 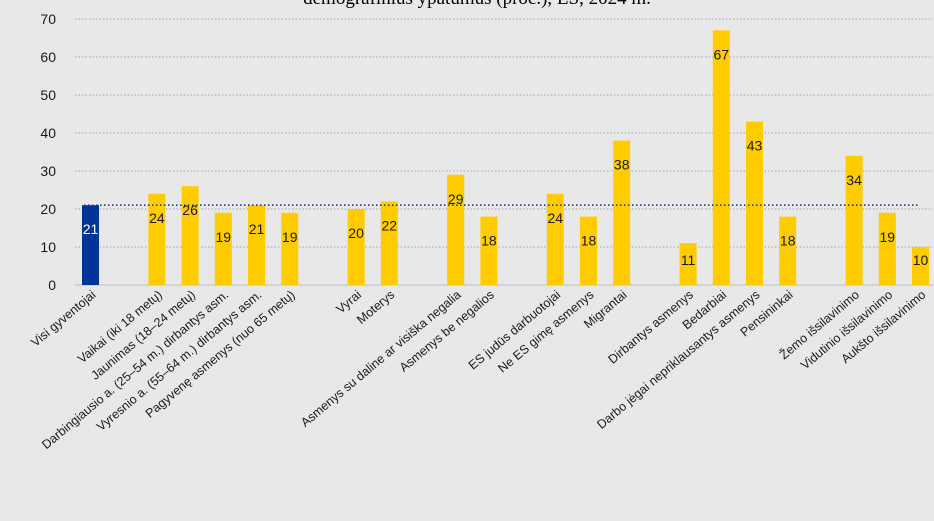 I want to click on data-label: 29, so click(x=456, y=199).